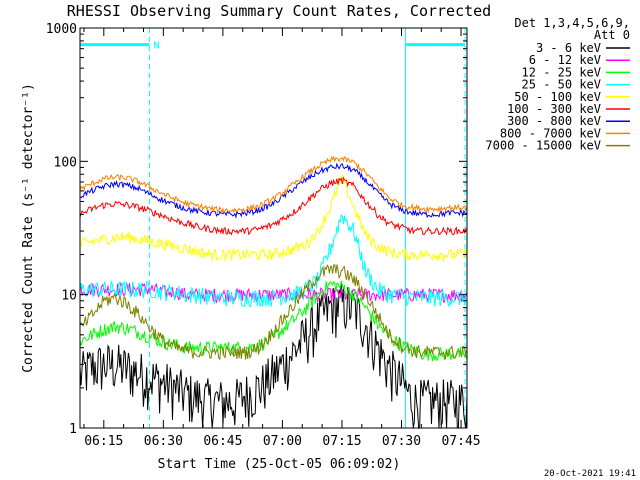 This screenshot has height=480, width=640. I want to click on y-tick-label: 1000, so click(61, 29).